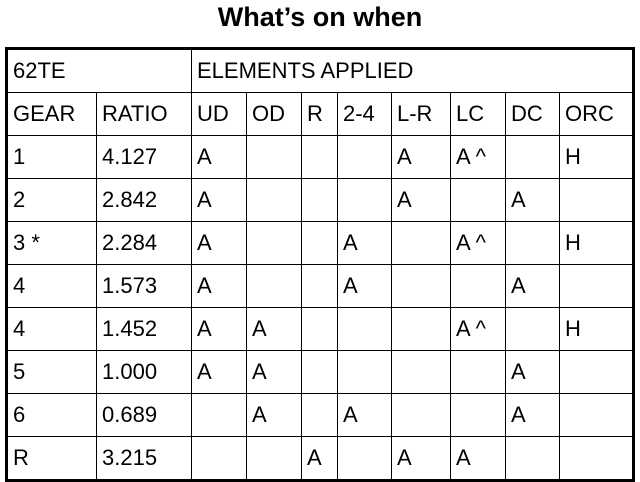 This screenshot has height=482, width=640. I want to click on table-row: GEAR RATIO UD OD R 2-4 L-R LC DC ORC, so click(320, 114).